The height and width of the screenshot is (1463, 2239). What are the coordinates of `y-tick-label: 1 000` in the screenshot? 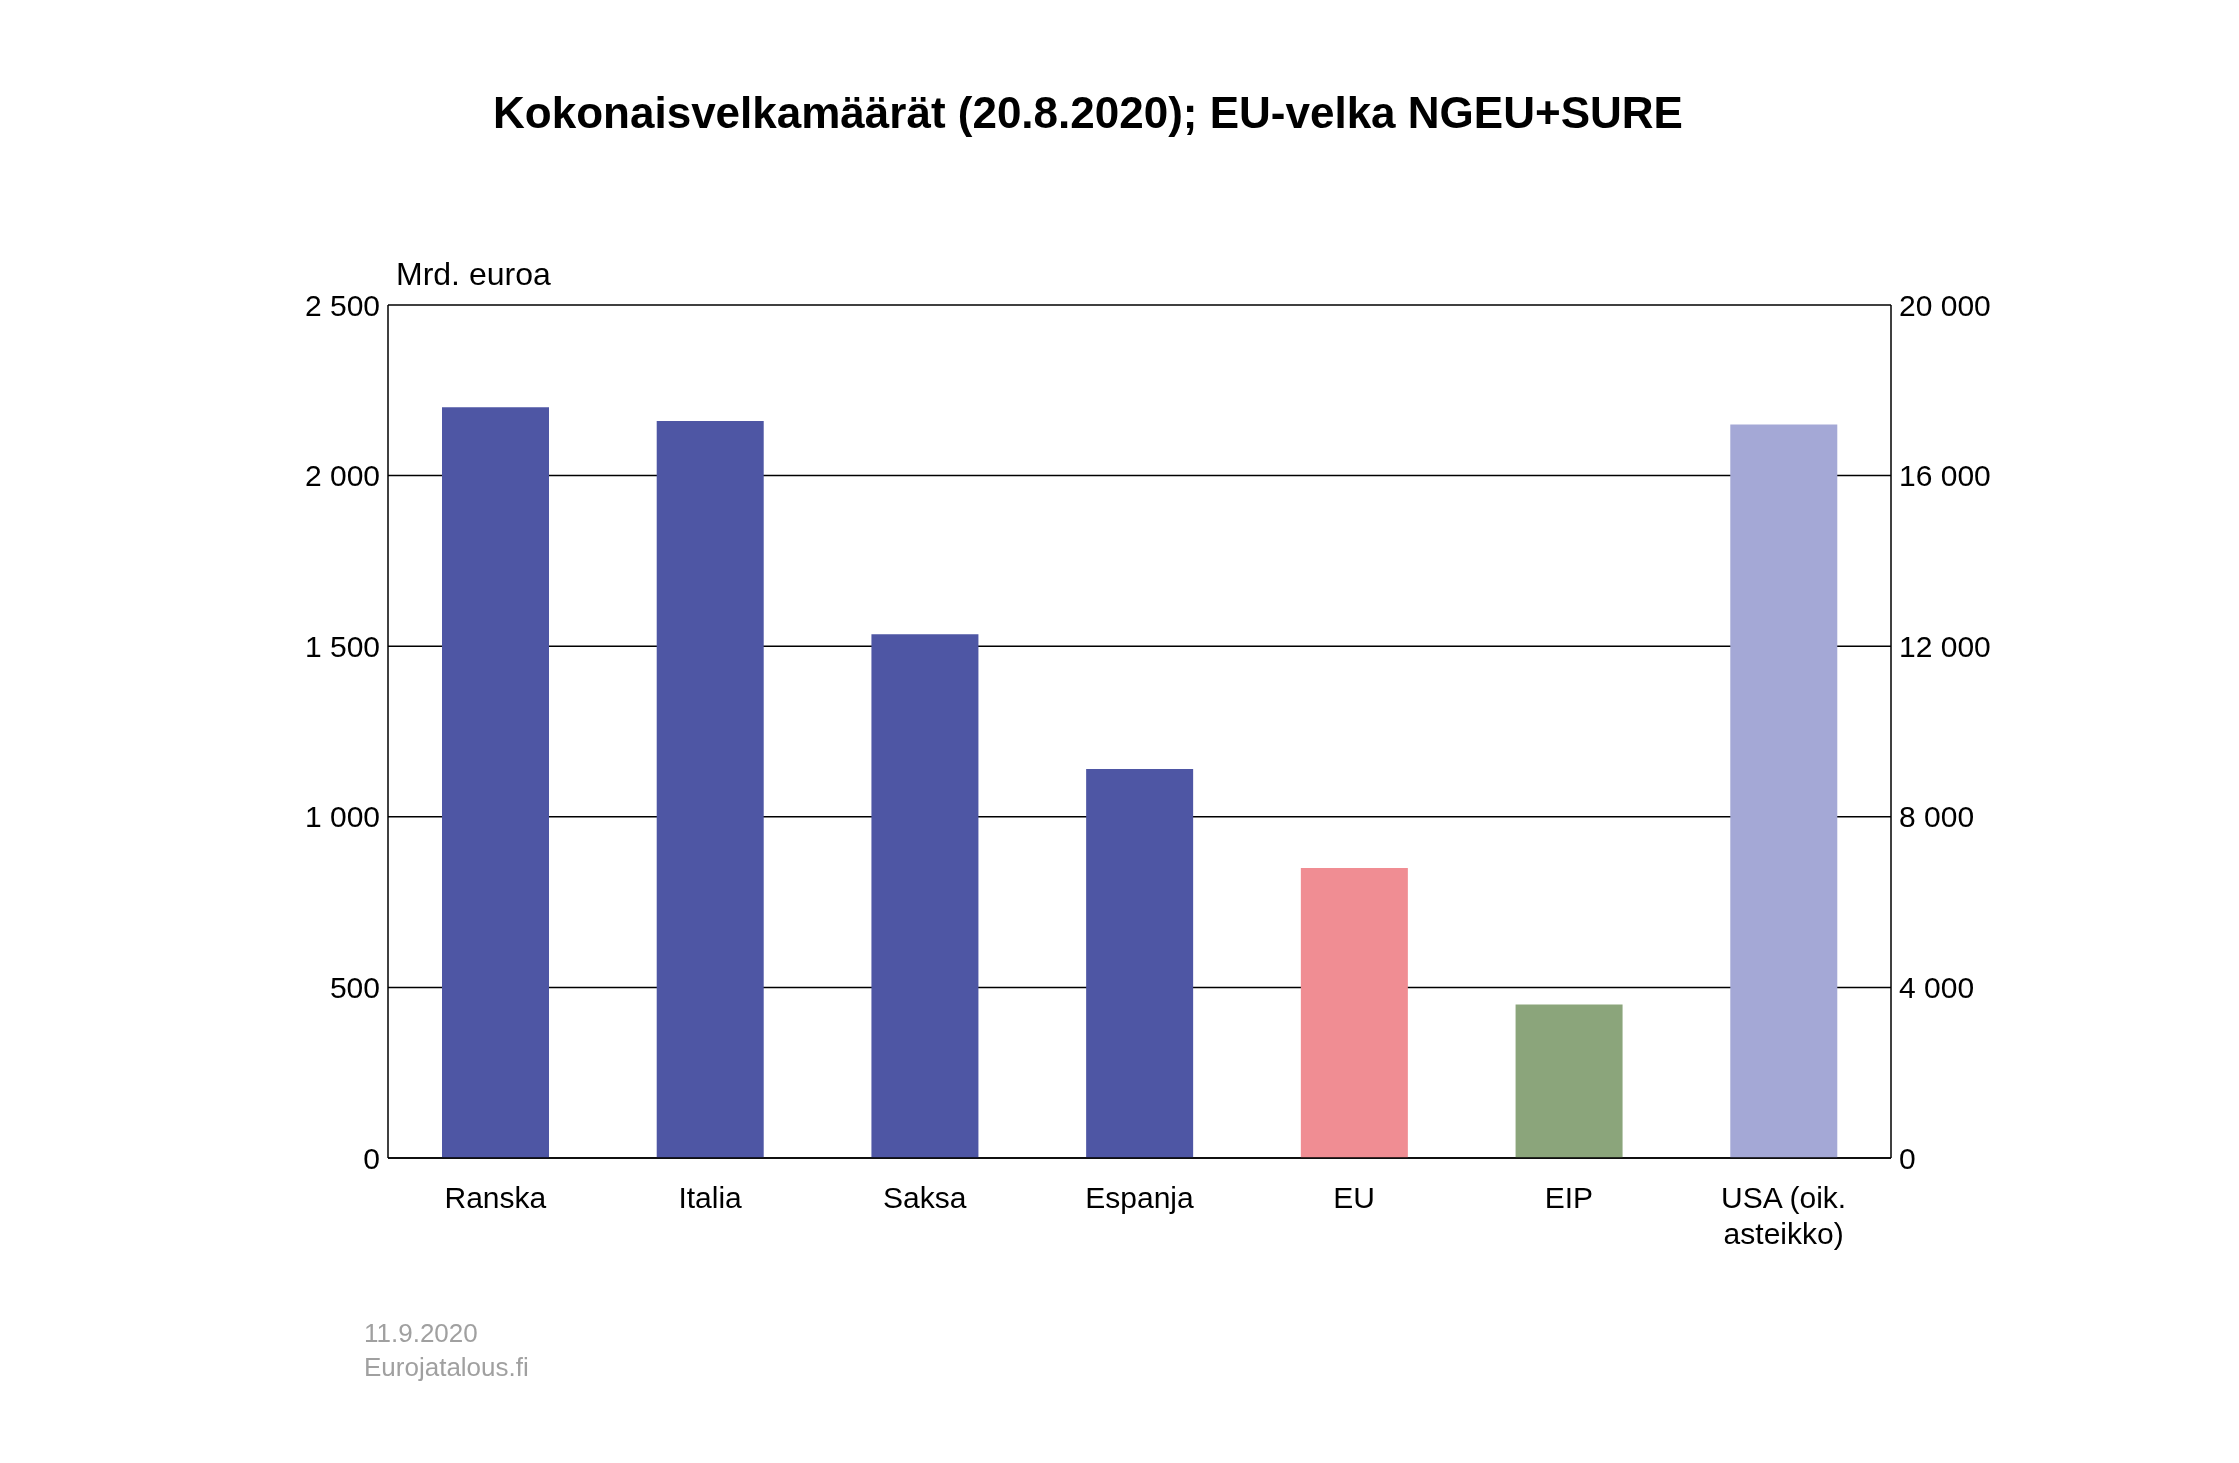 It's located at (342, 817).